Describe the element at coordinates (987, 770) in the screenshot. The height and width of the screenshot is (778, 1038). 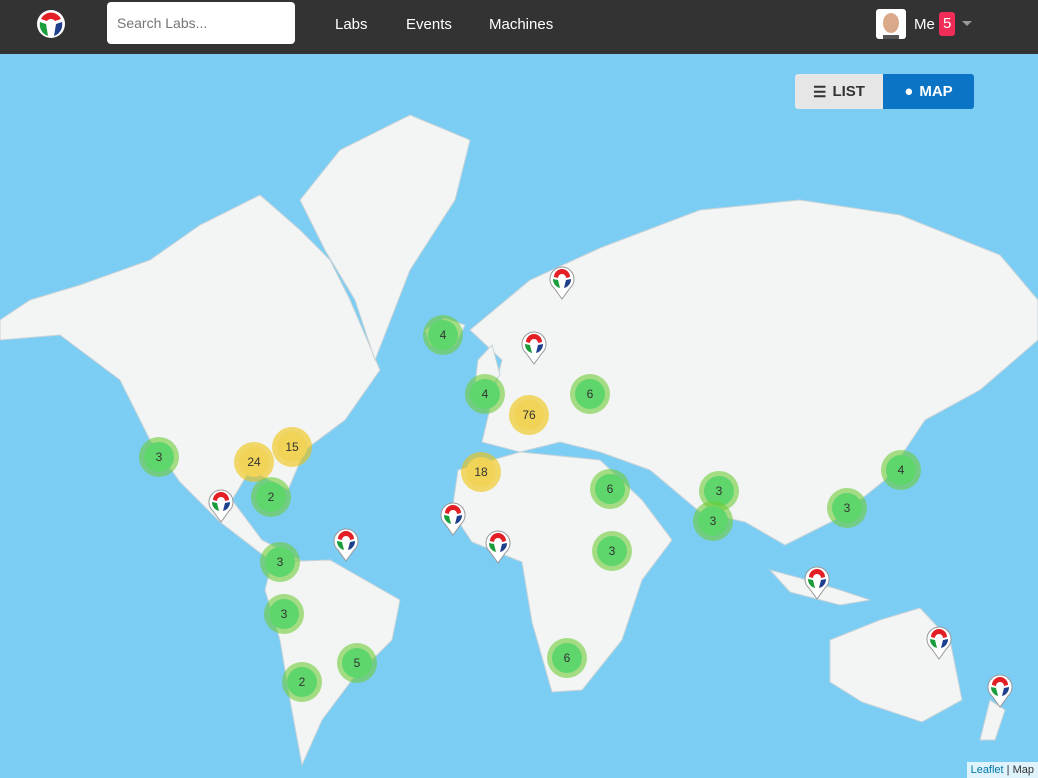
I see `leaflet-link: Leaflet` at that location.